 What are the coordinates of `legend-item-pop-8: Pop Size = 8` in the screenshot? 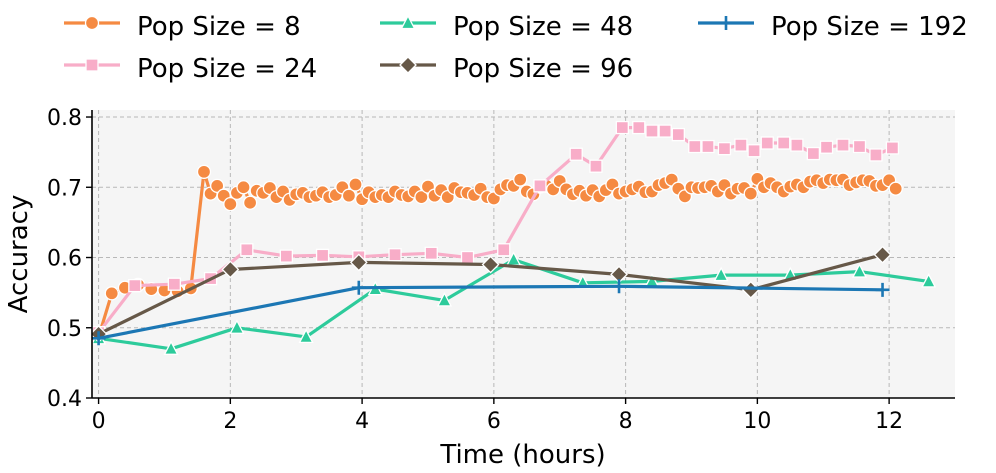 It's located at (182, 27).